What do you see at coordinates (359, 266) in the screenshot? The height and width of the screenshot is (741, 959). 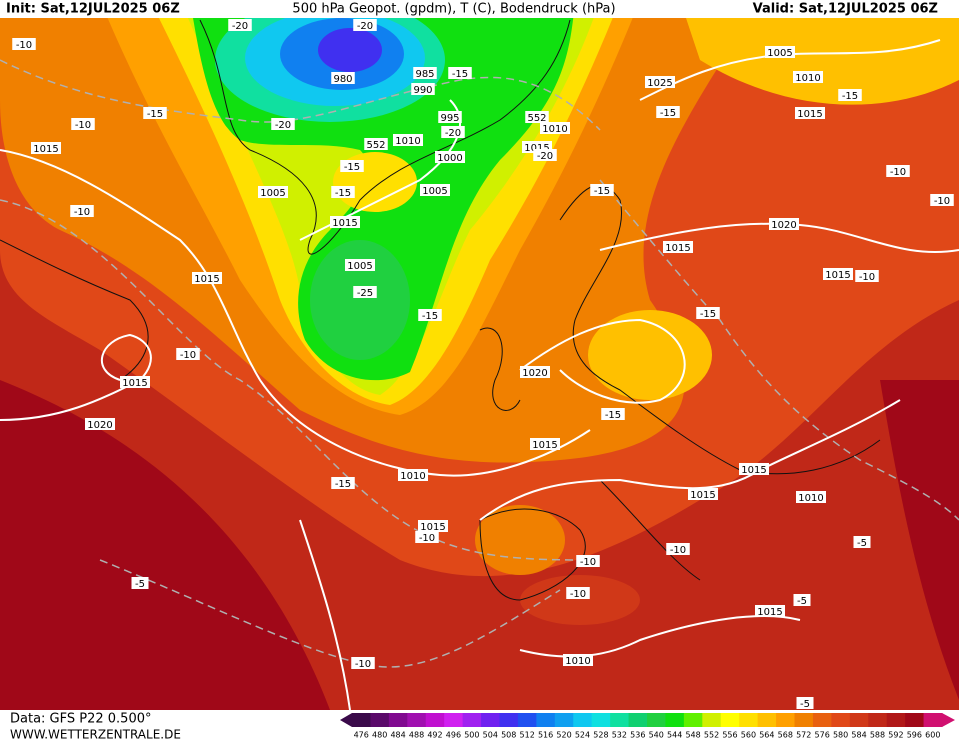 I see `contour-label: 1005` at bounding box center [359, 266].